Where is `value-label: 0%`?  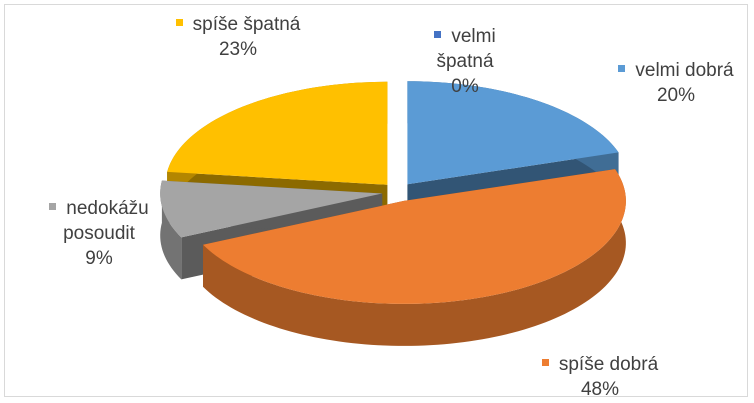 value-label: 0% is located at coordinates (465, 86).